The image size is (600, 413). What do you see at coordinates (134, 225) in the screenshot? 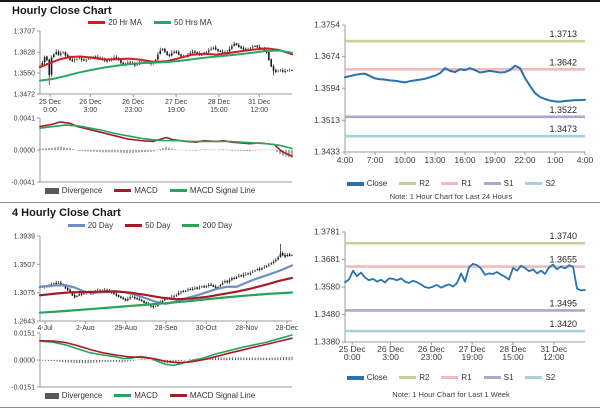
I see `legend-swatch-50-day-icon` at bounding box center [134, 225].